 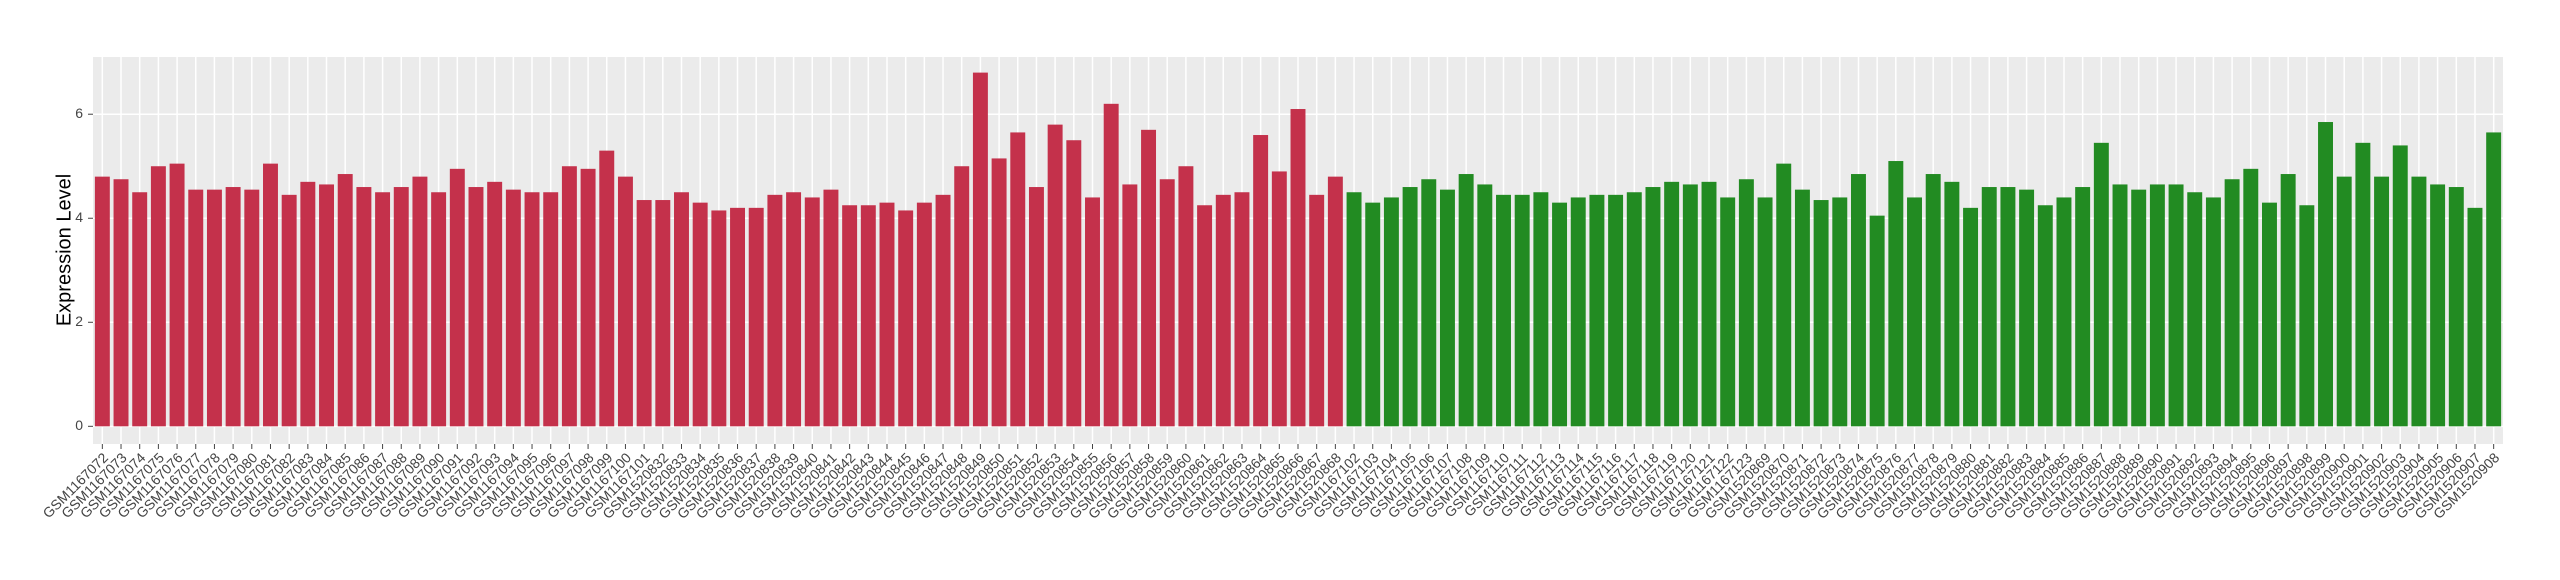 What do you see at coordinates (79, 321) in the screenshot?
I see `y-tick-label: 2` at bounding box center [79, 321].